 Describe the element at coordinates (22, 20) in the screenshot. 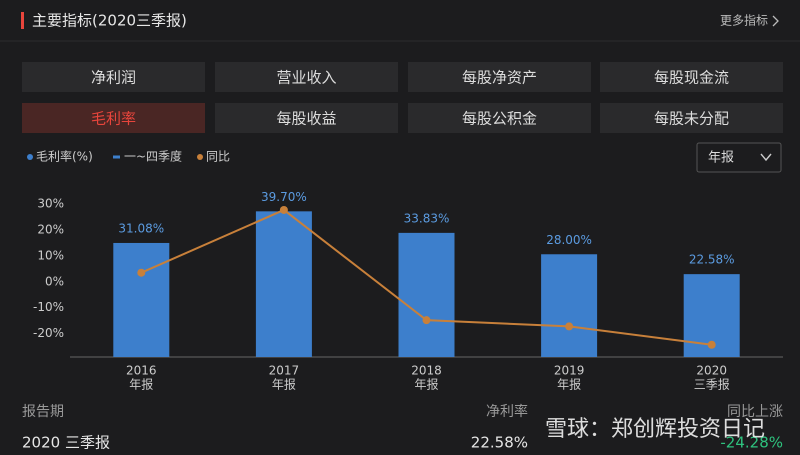

I see `title-marker` at that location.